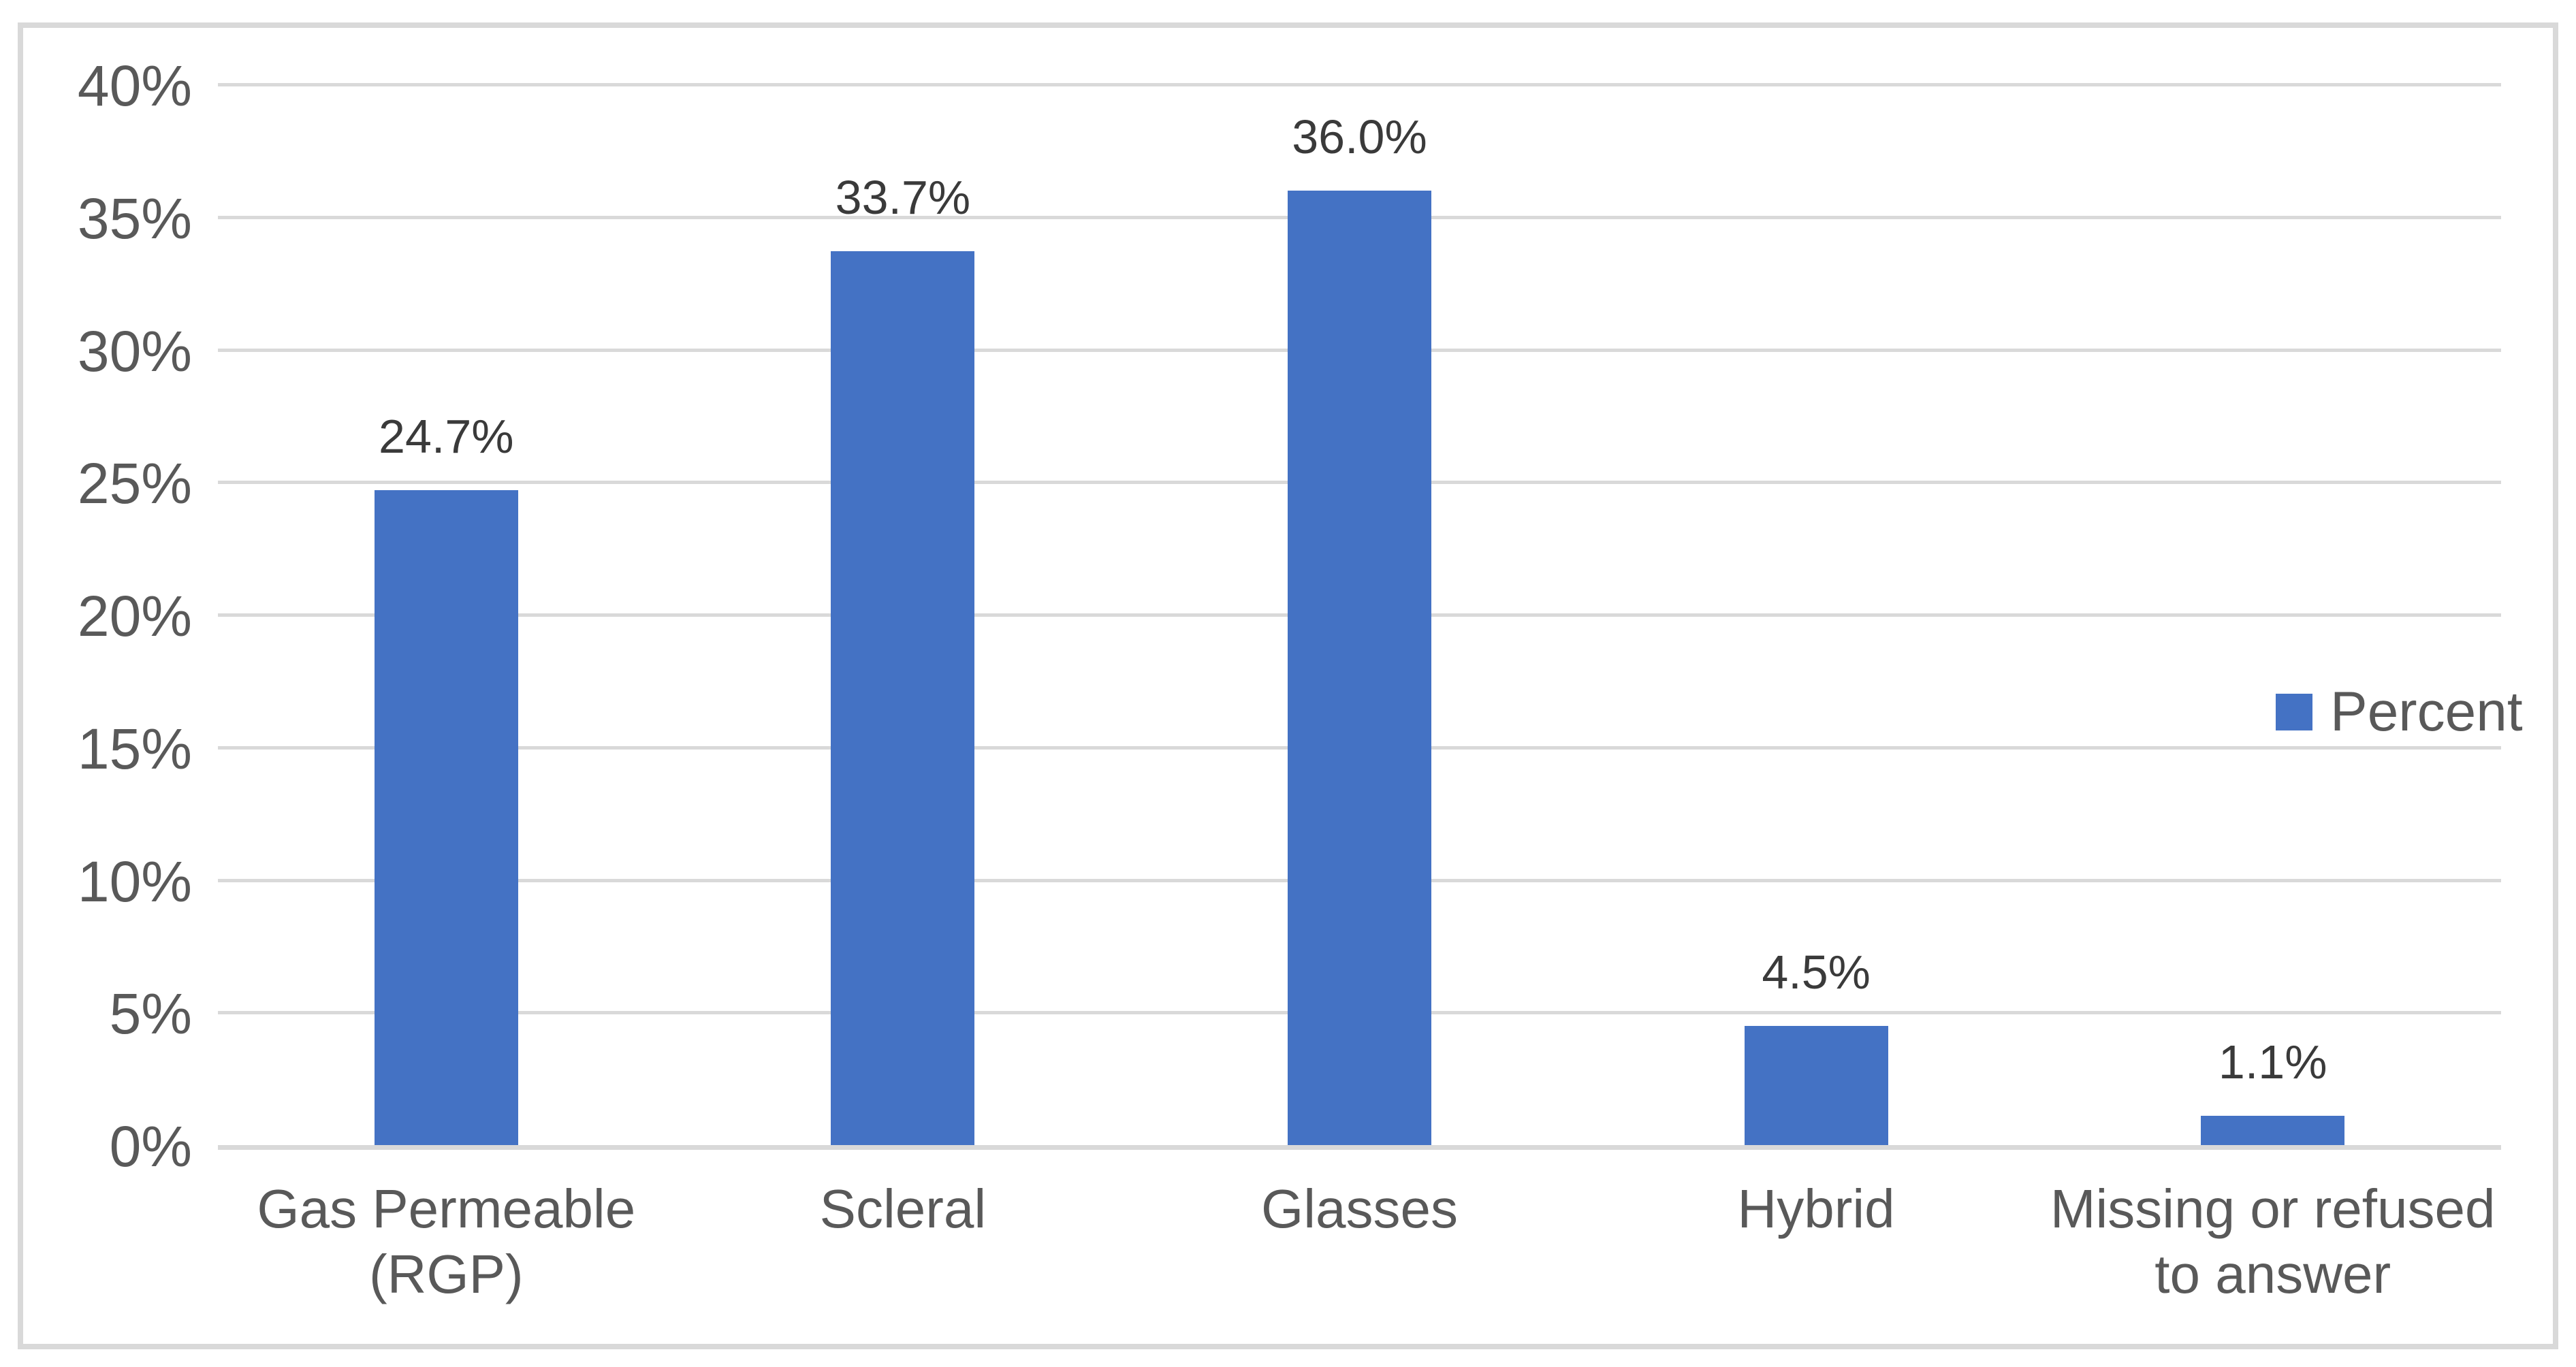 This screenshot has height=1367, width=2576. What do you see at coordinates (134, 218) in the screenshot?
I see `y-tick-label: 35%` at bounding box center [134, 218].